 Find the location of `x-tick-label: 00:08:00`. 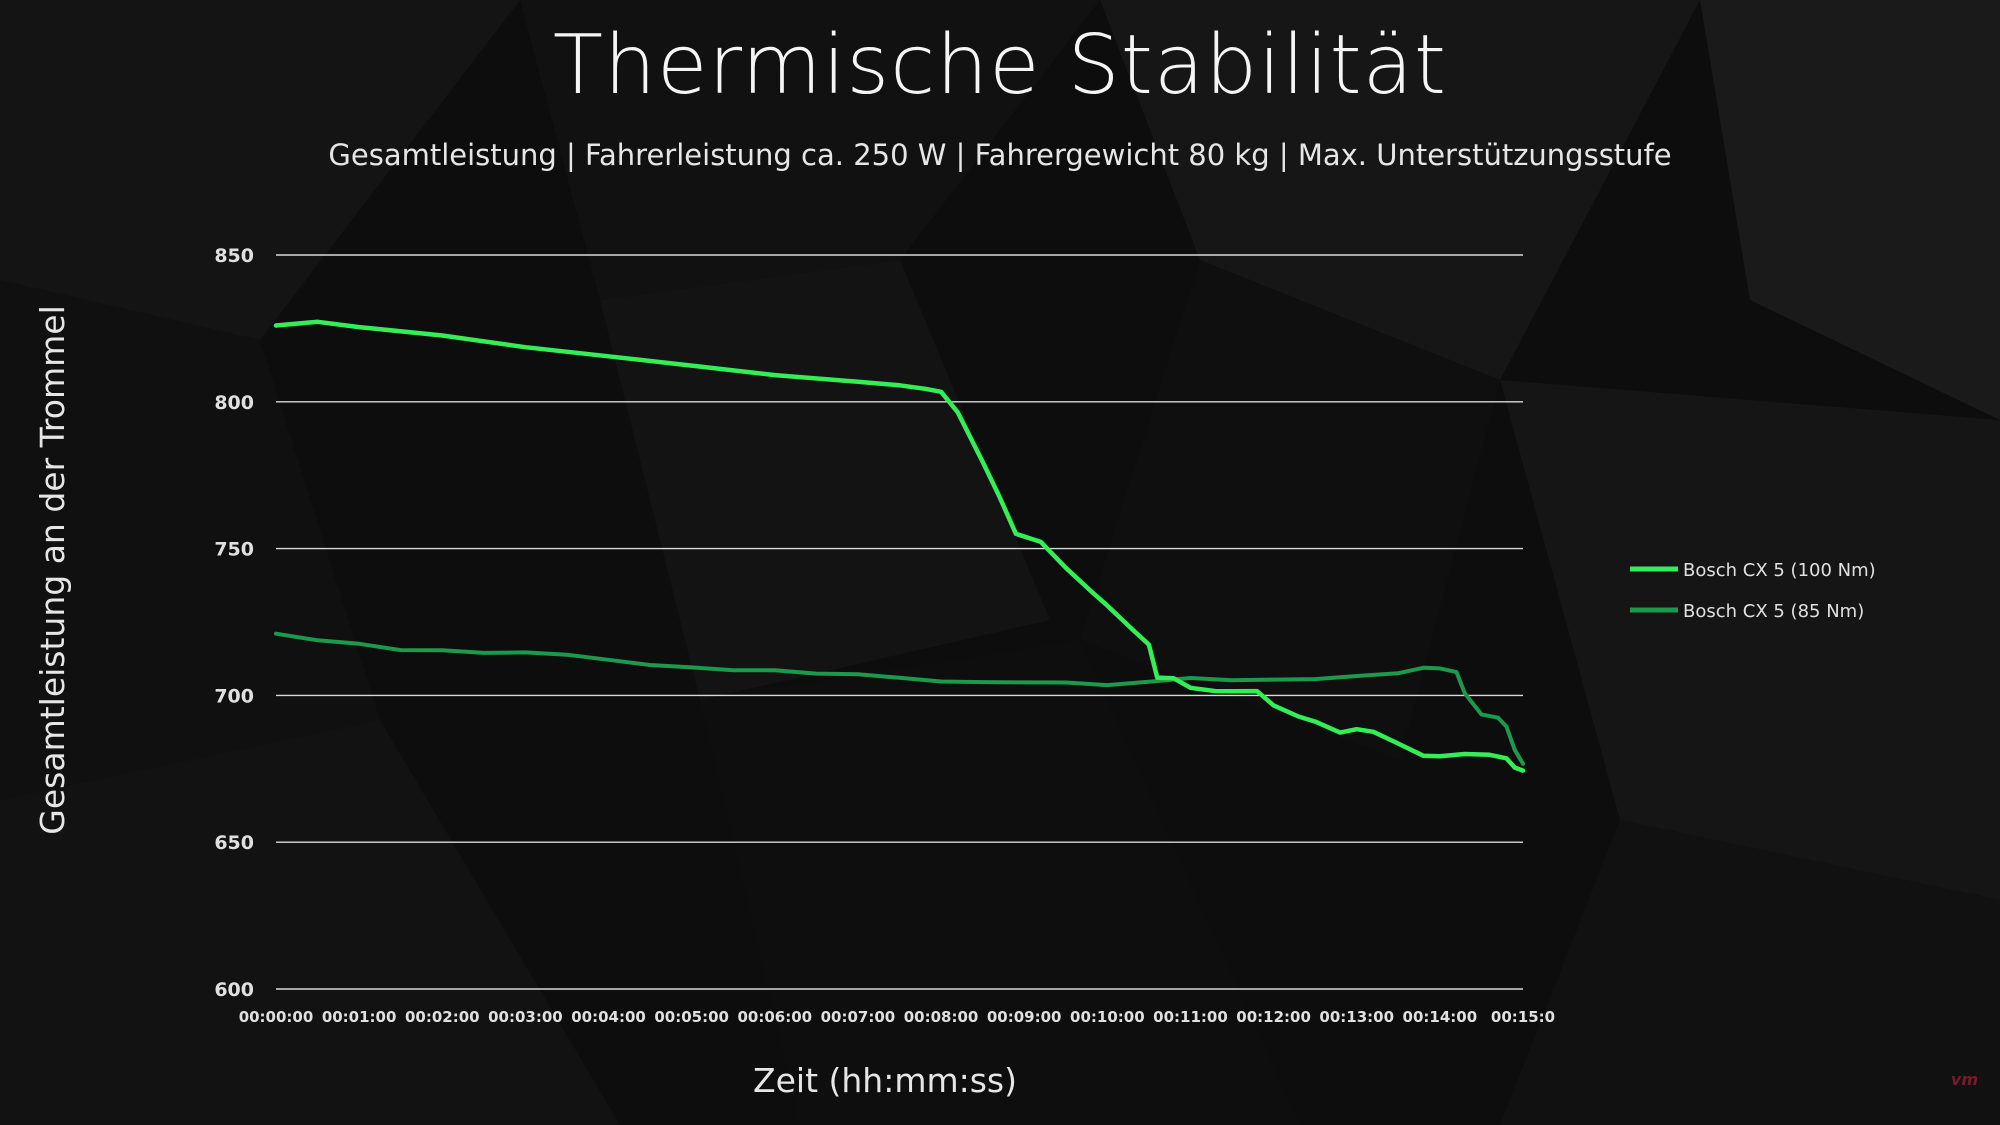

x-tick-label: 00:08:00 is located at coordinates (941, 1017).